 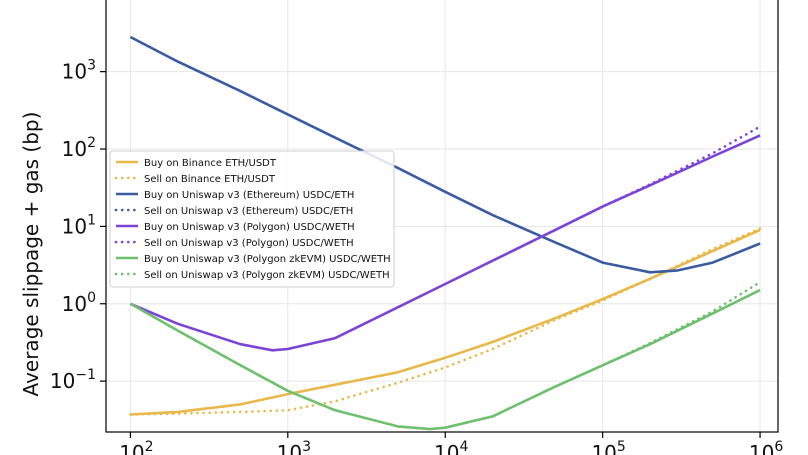 I want to click on x-tick-label: 102, so click(x=136, y=447).